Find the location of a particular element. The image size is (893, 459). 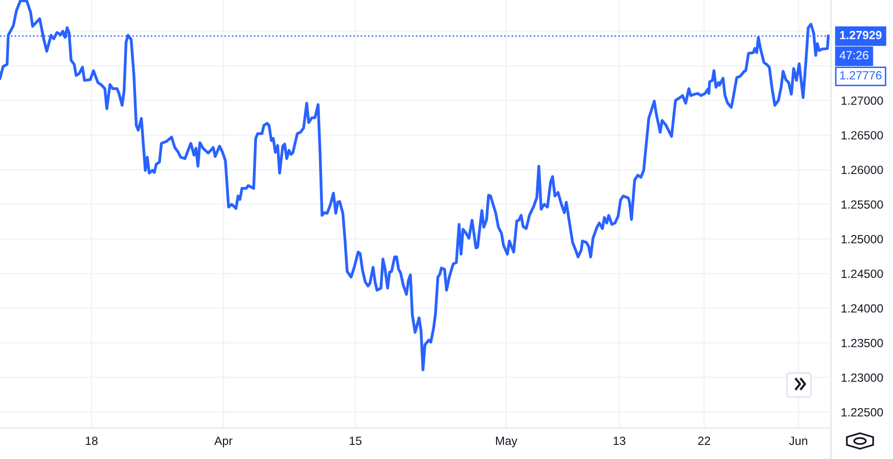

y-tick-label: 1.26500 is located at coordinates (862, 135).